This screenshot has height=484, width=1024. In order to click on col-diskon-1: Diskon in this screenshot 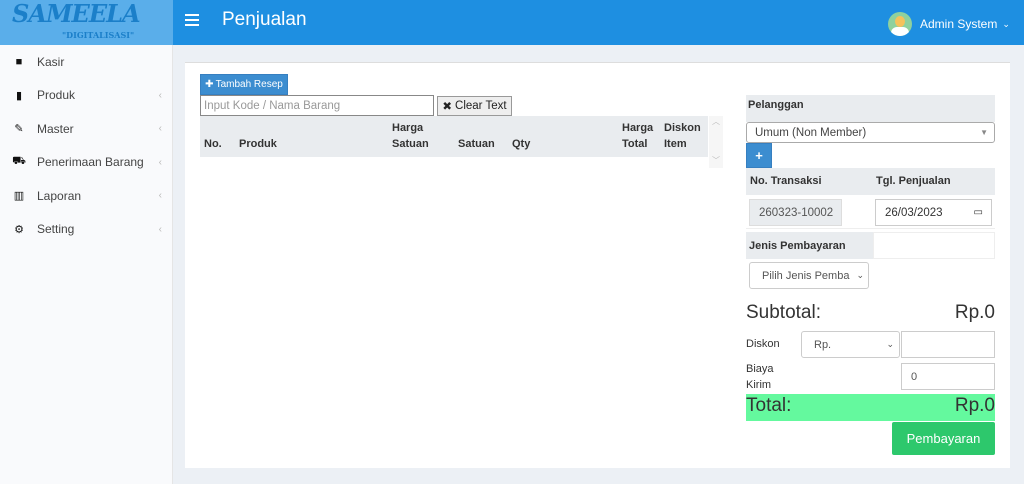, I will do `click(682, 128)`.